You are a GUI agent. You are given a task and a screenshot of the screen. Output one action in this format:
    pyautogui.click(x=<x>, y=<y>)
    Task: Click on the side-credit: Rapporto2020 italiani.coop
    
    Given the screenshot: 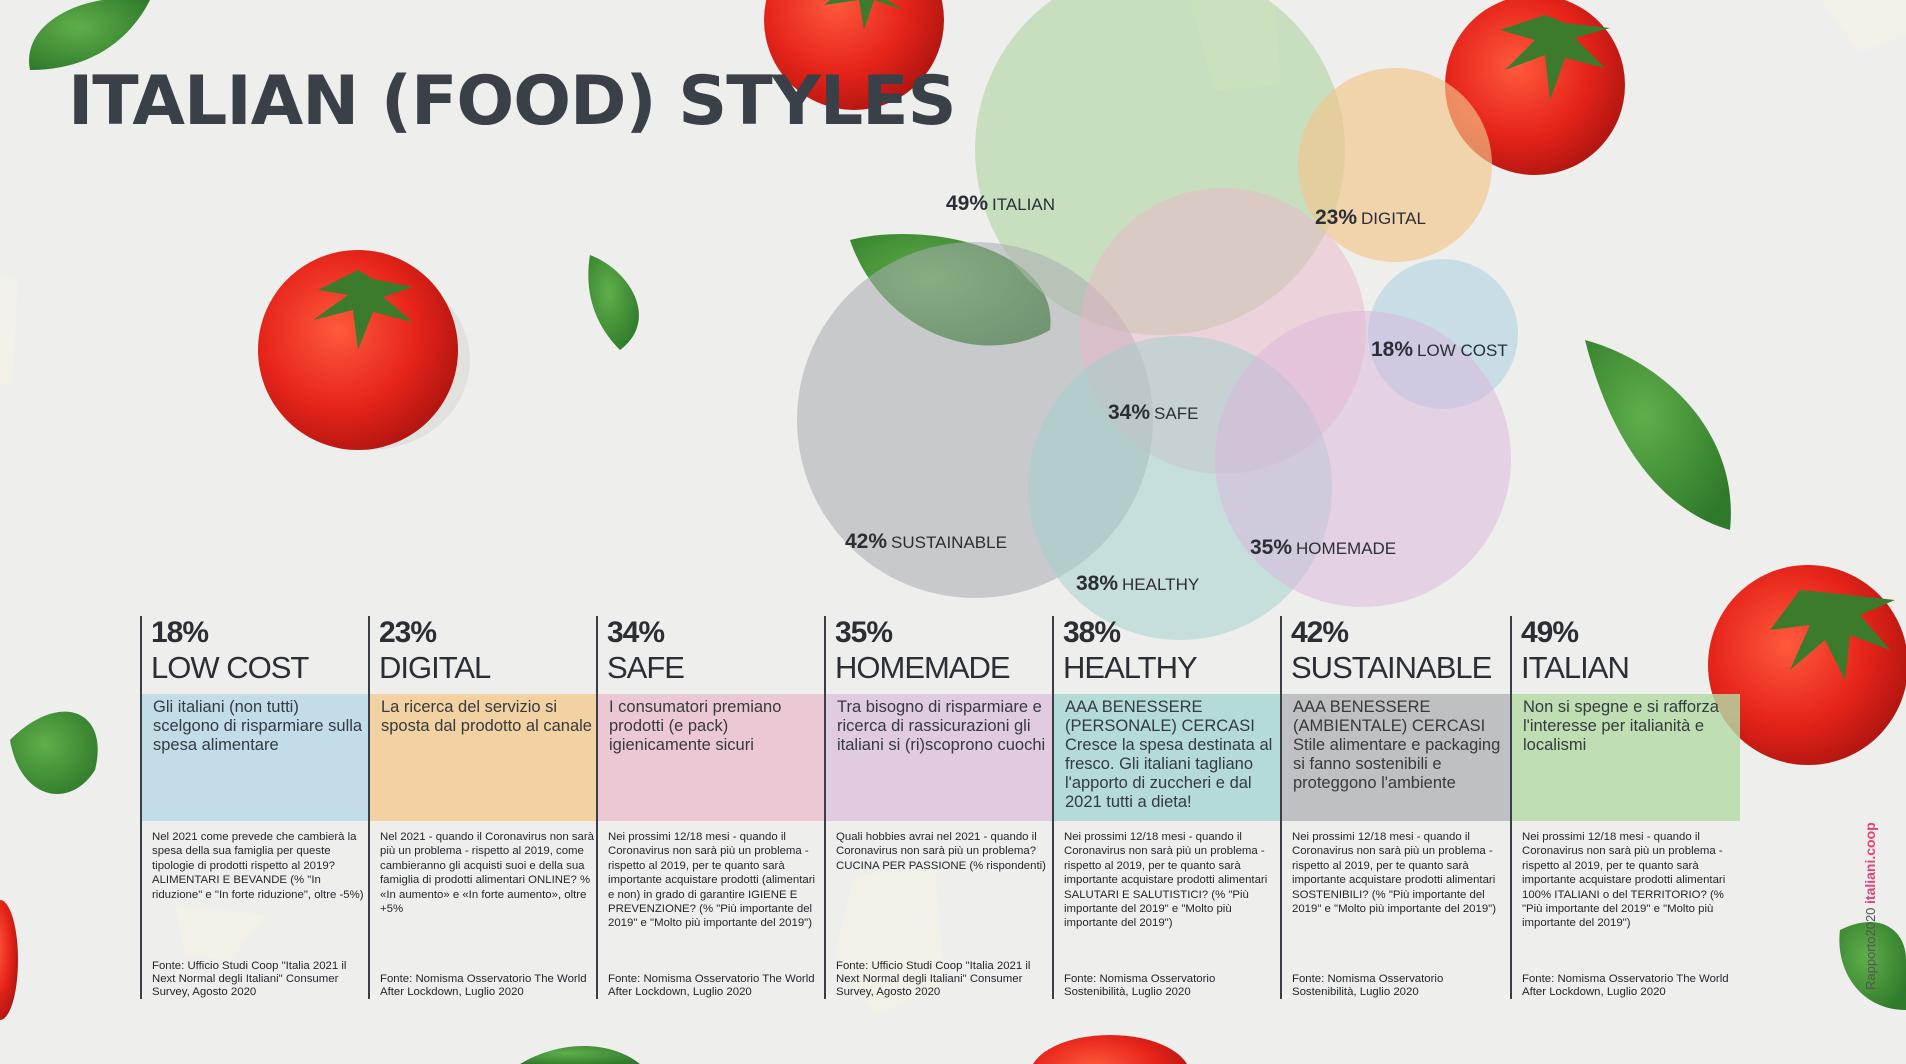 What is the action you would take?
    pyautogui.click(x=1870, y=906)
    